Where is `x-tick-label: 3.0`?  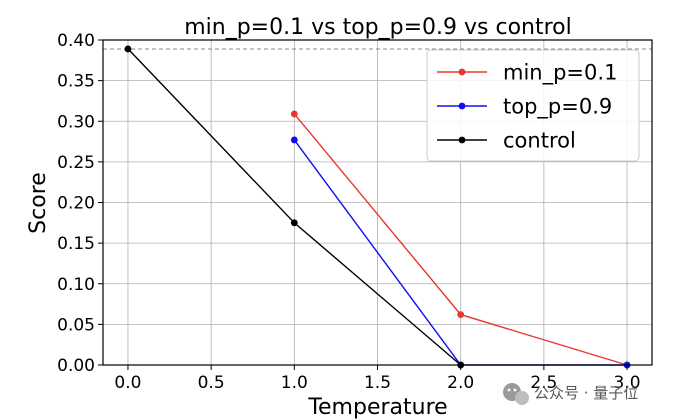
x-tick-label: 3.0 is located at coordinates (627, 383).